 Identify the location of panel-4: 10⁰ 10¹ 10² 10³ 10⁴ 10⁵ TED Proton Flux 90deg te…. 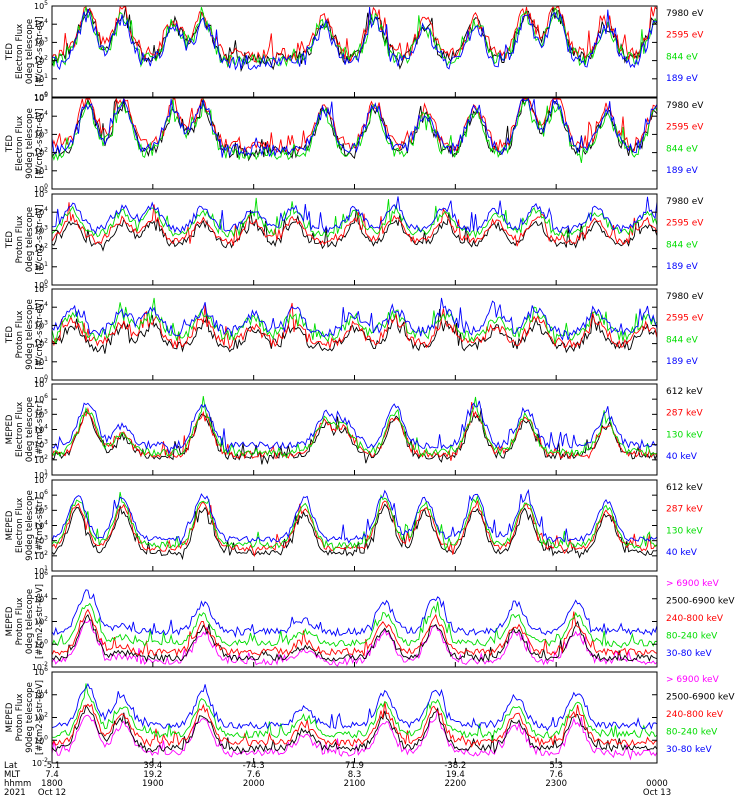
(354, 334).